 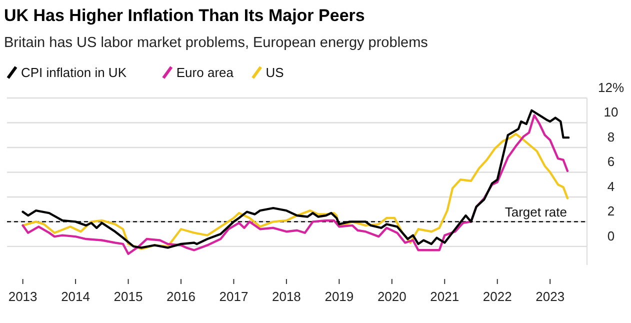 What do you see at coordinates (74, 72) in the screenshot?
I see `legend-label: CPI inflation in UK` at bounding box center [74, 72].